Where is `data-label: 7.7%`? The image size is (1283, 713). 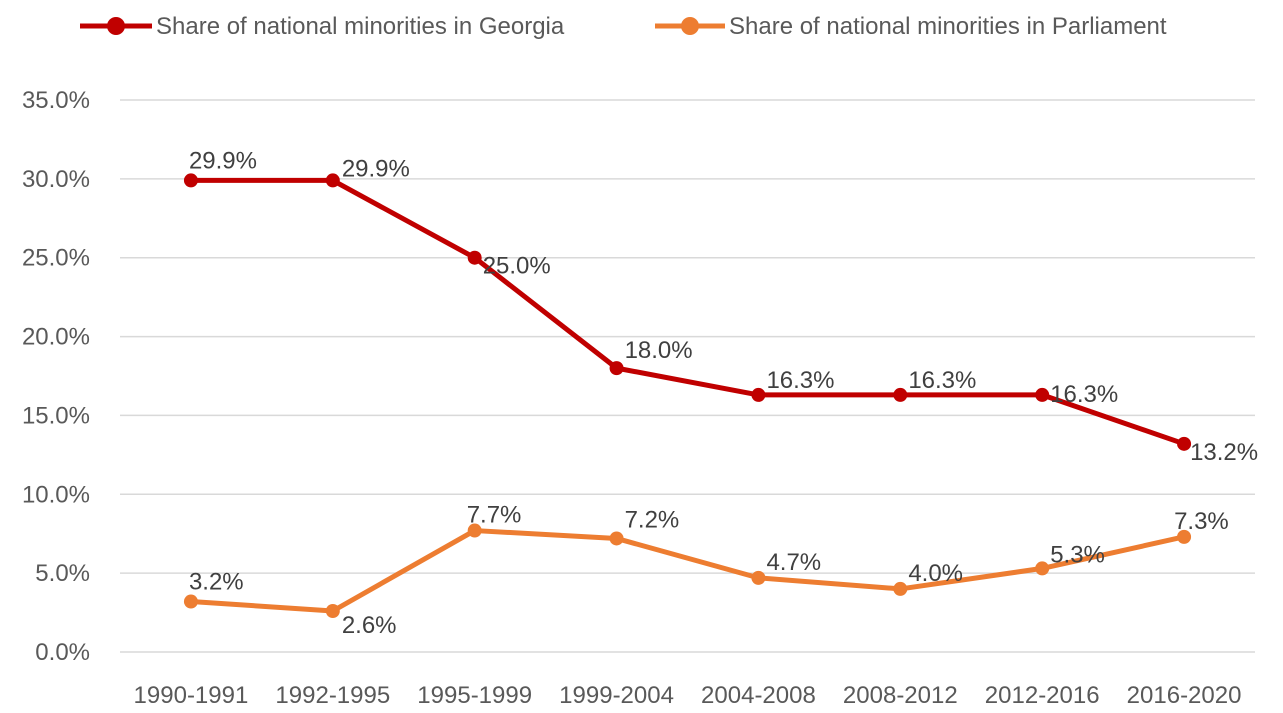 data-label: 7.7% is located at coordinates (494, 515).